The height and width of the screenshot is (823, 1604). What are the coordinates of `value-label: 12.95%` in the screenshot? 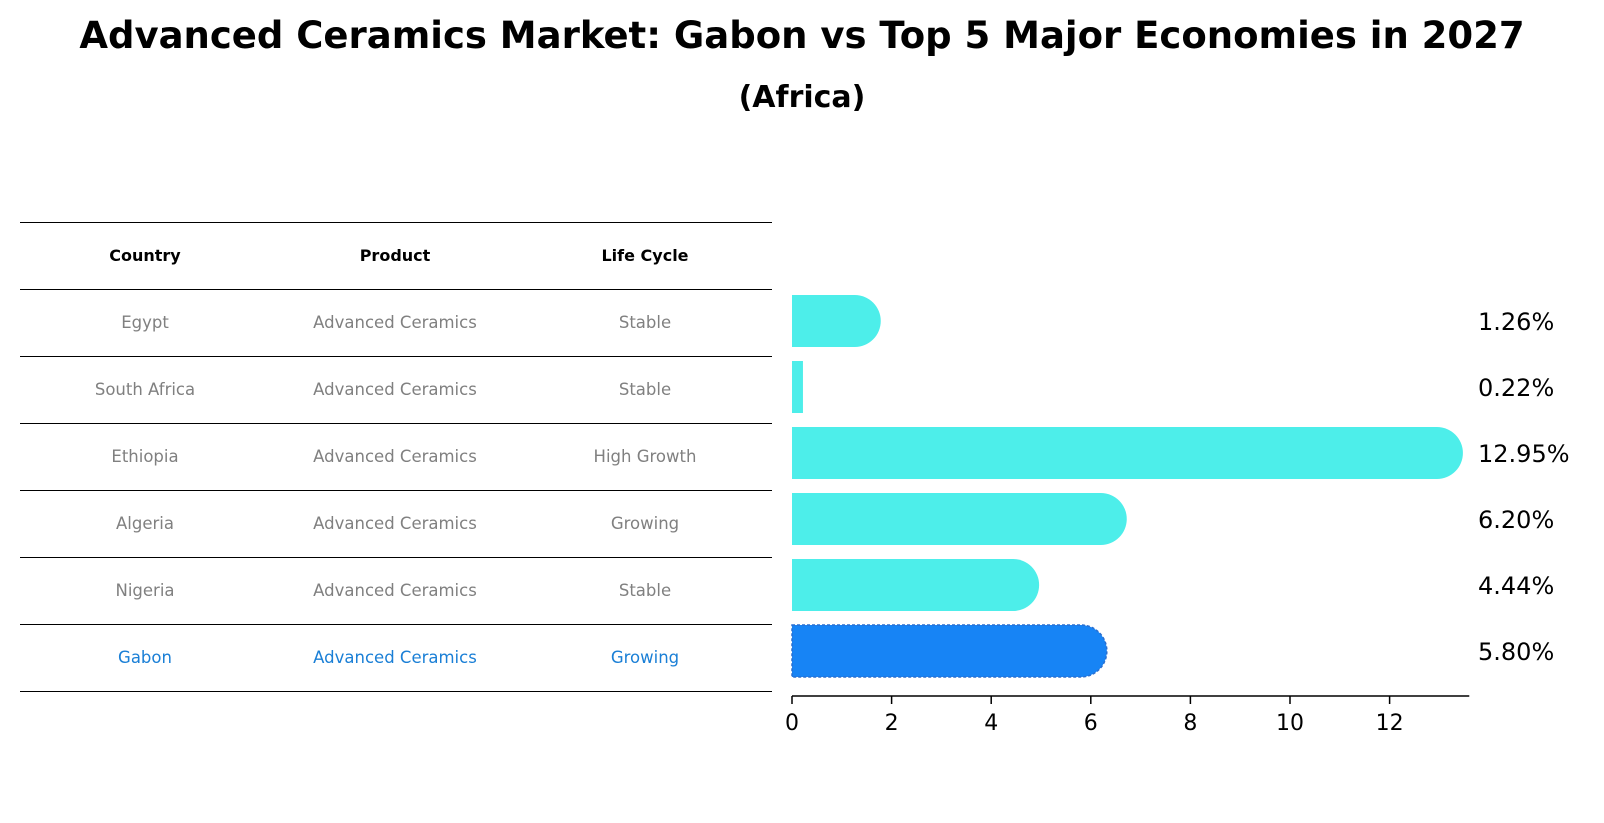 It's located at (1524, 454).